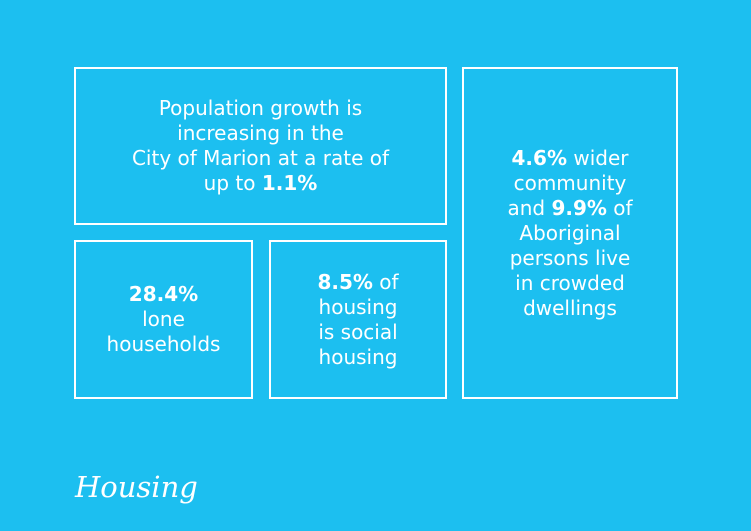 The height and width of the screenshot is (531, 751). What do you see at coordinates (529, 207) in the screenshot?
I see `body-text: and` at bounding box center [529, 207].